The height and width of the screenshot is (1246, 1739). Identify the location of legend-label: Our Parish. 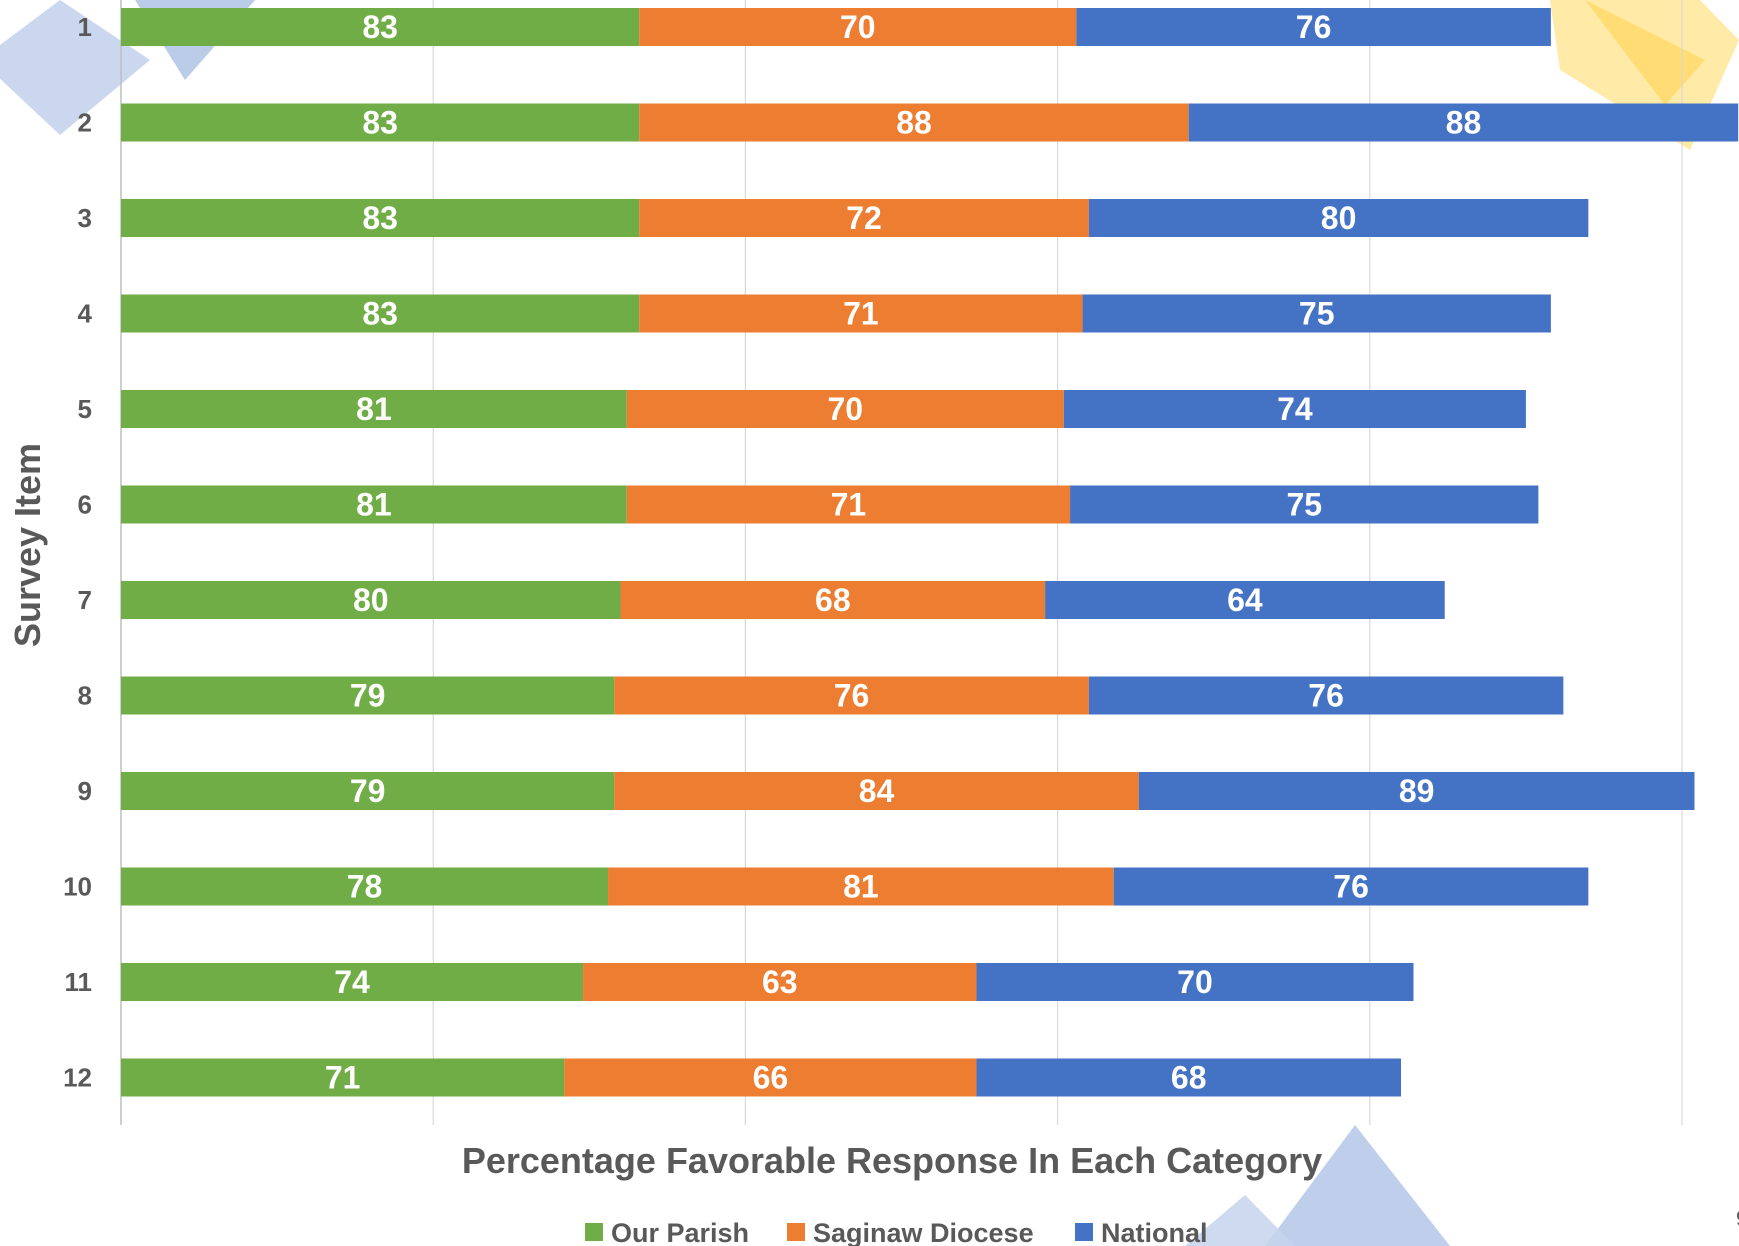
(680, 1232).